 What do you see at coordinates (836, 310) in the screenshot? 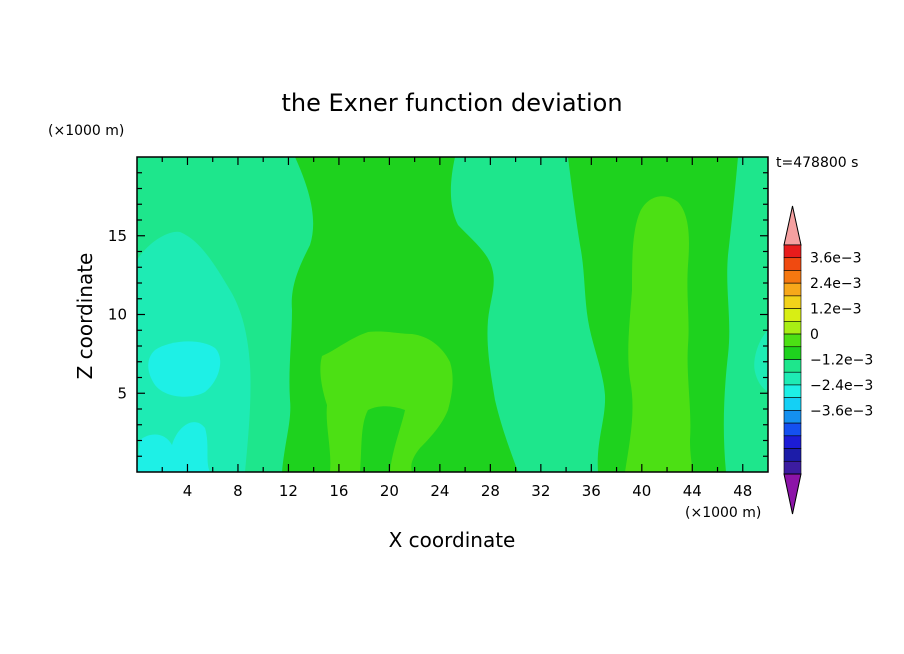
I see `colorbar-label: 1.2e−3` at bounding box center [836, 310].